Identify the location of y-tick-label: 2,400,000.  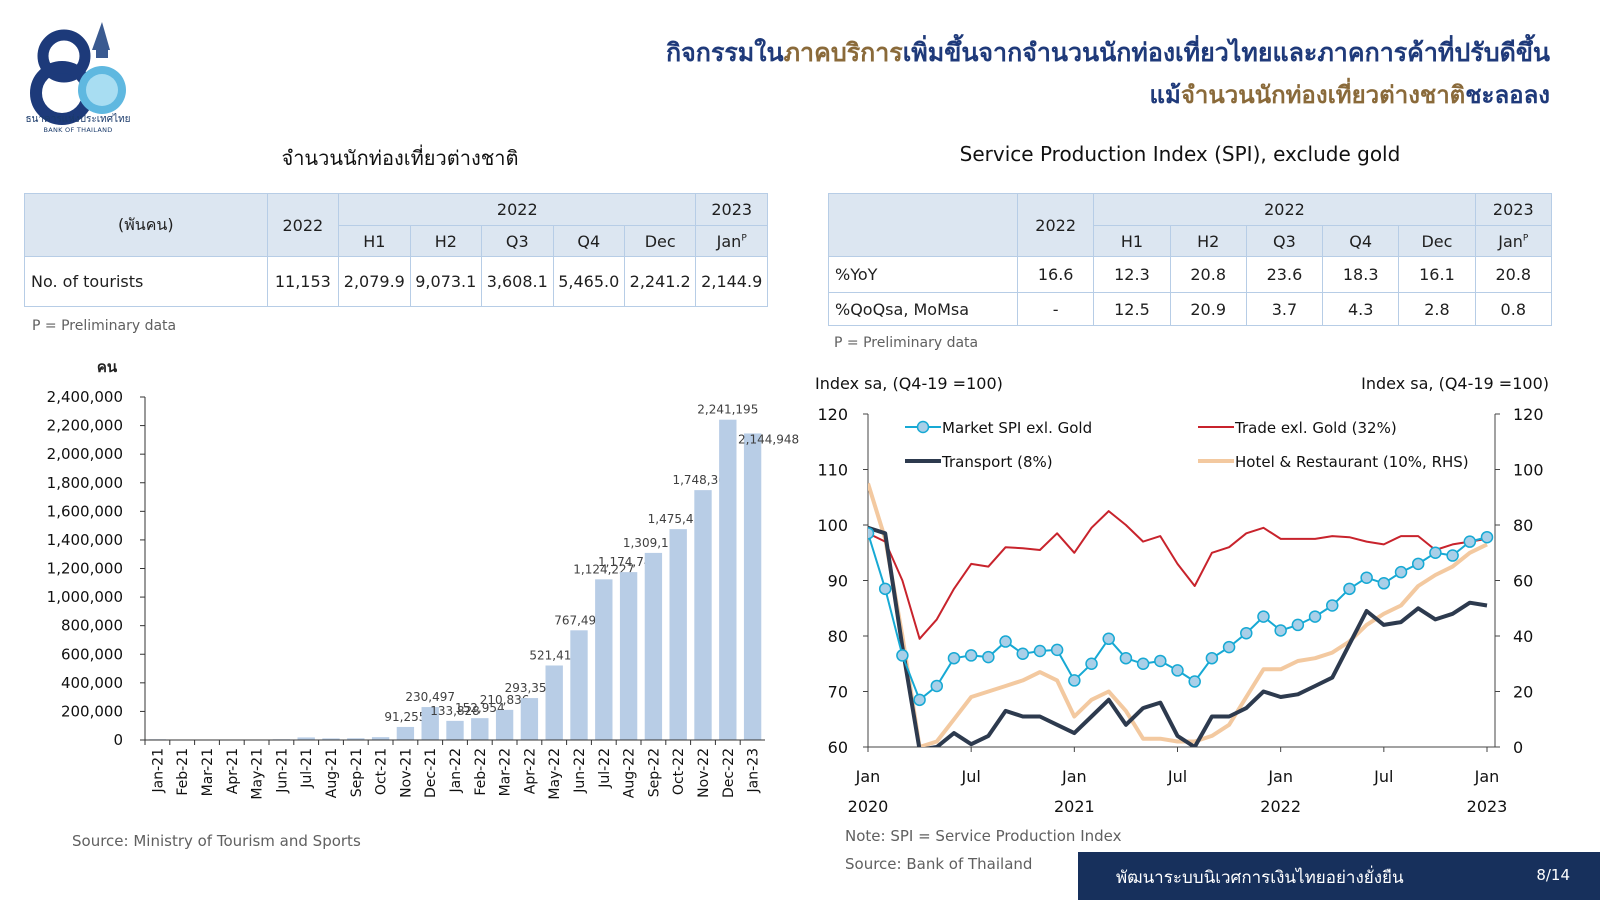
(85, 397).